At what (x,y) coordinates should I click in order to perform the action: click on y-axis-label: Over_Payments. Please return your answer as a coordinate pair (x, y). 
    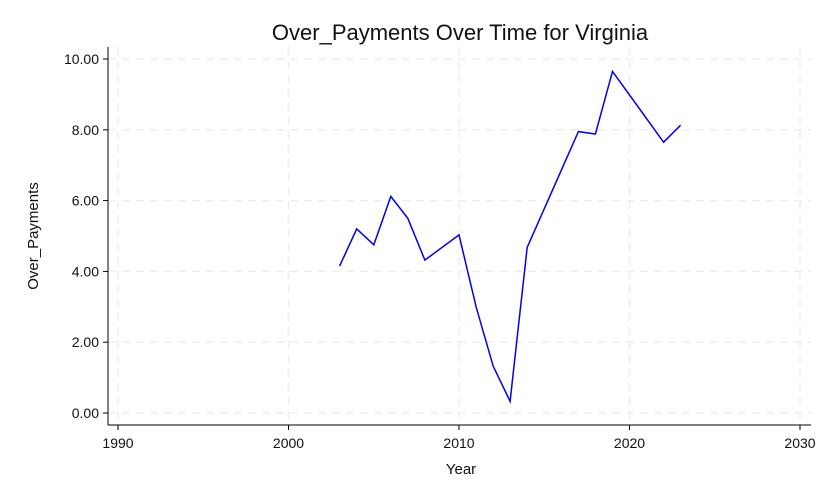
    Looking at the image, I should click on (33, 236).